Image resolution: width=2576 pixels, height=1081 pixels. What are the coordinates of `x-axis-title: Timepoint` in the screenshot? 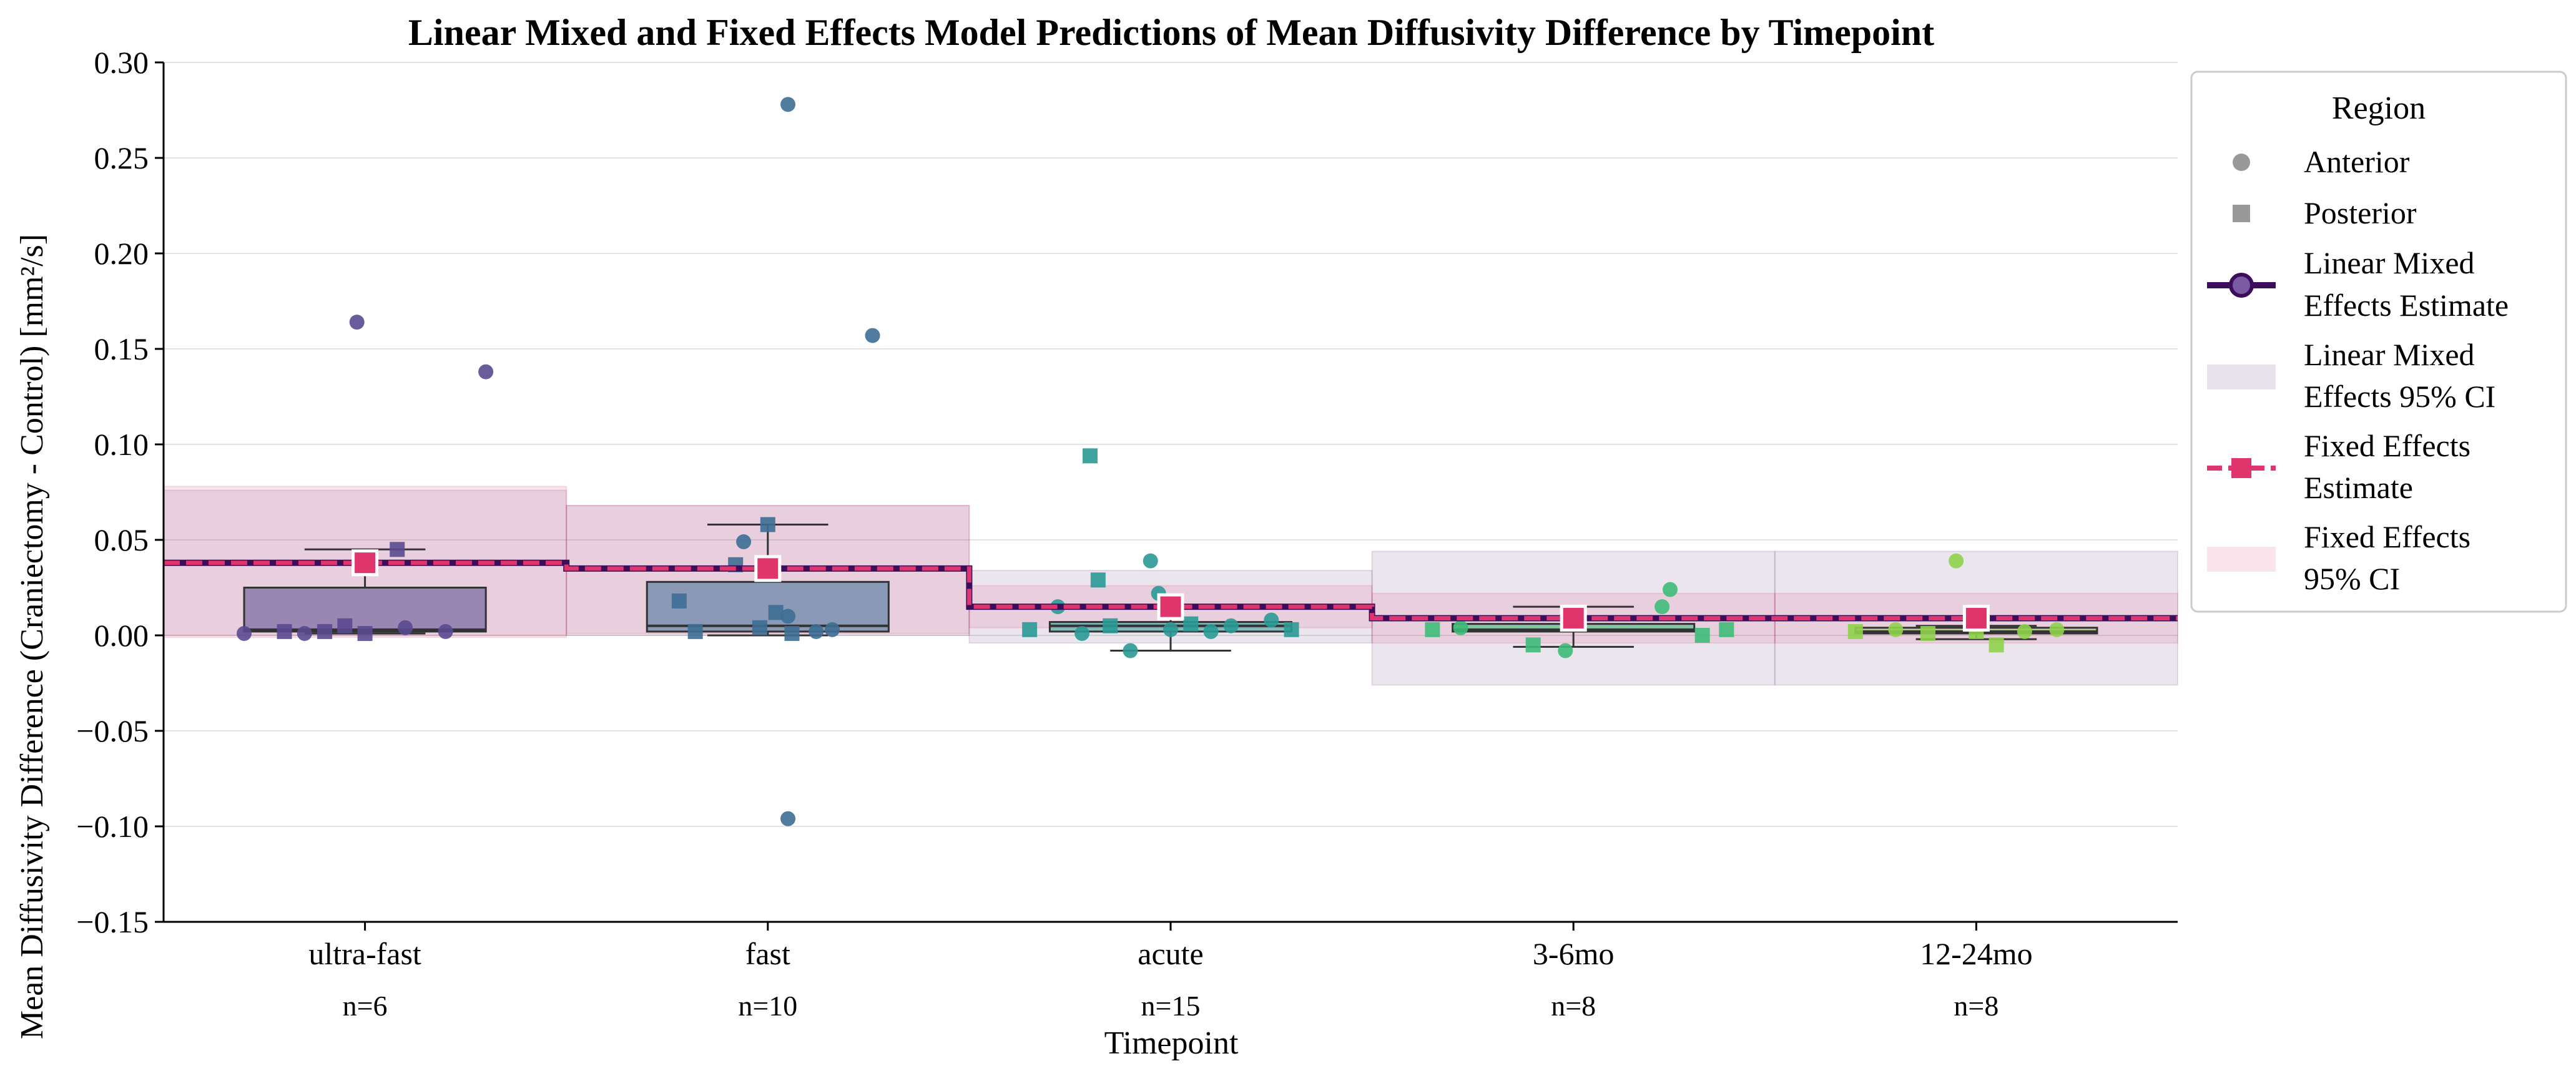 It's located at (1171, 1043).